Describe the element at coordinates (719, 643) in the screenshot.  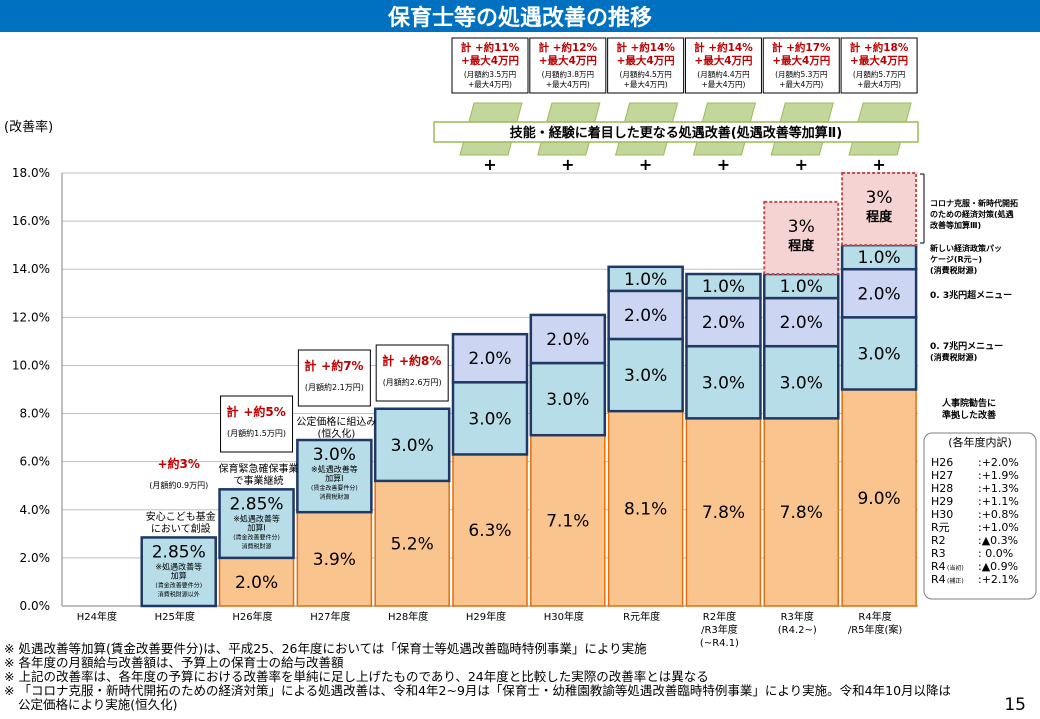
I see `x-tick-label: (~R4.1)` at that location.